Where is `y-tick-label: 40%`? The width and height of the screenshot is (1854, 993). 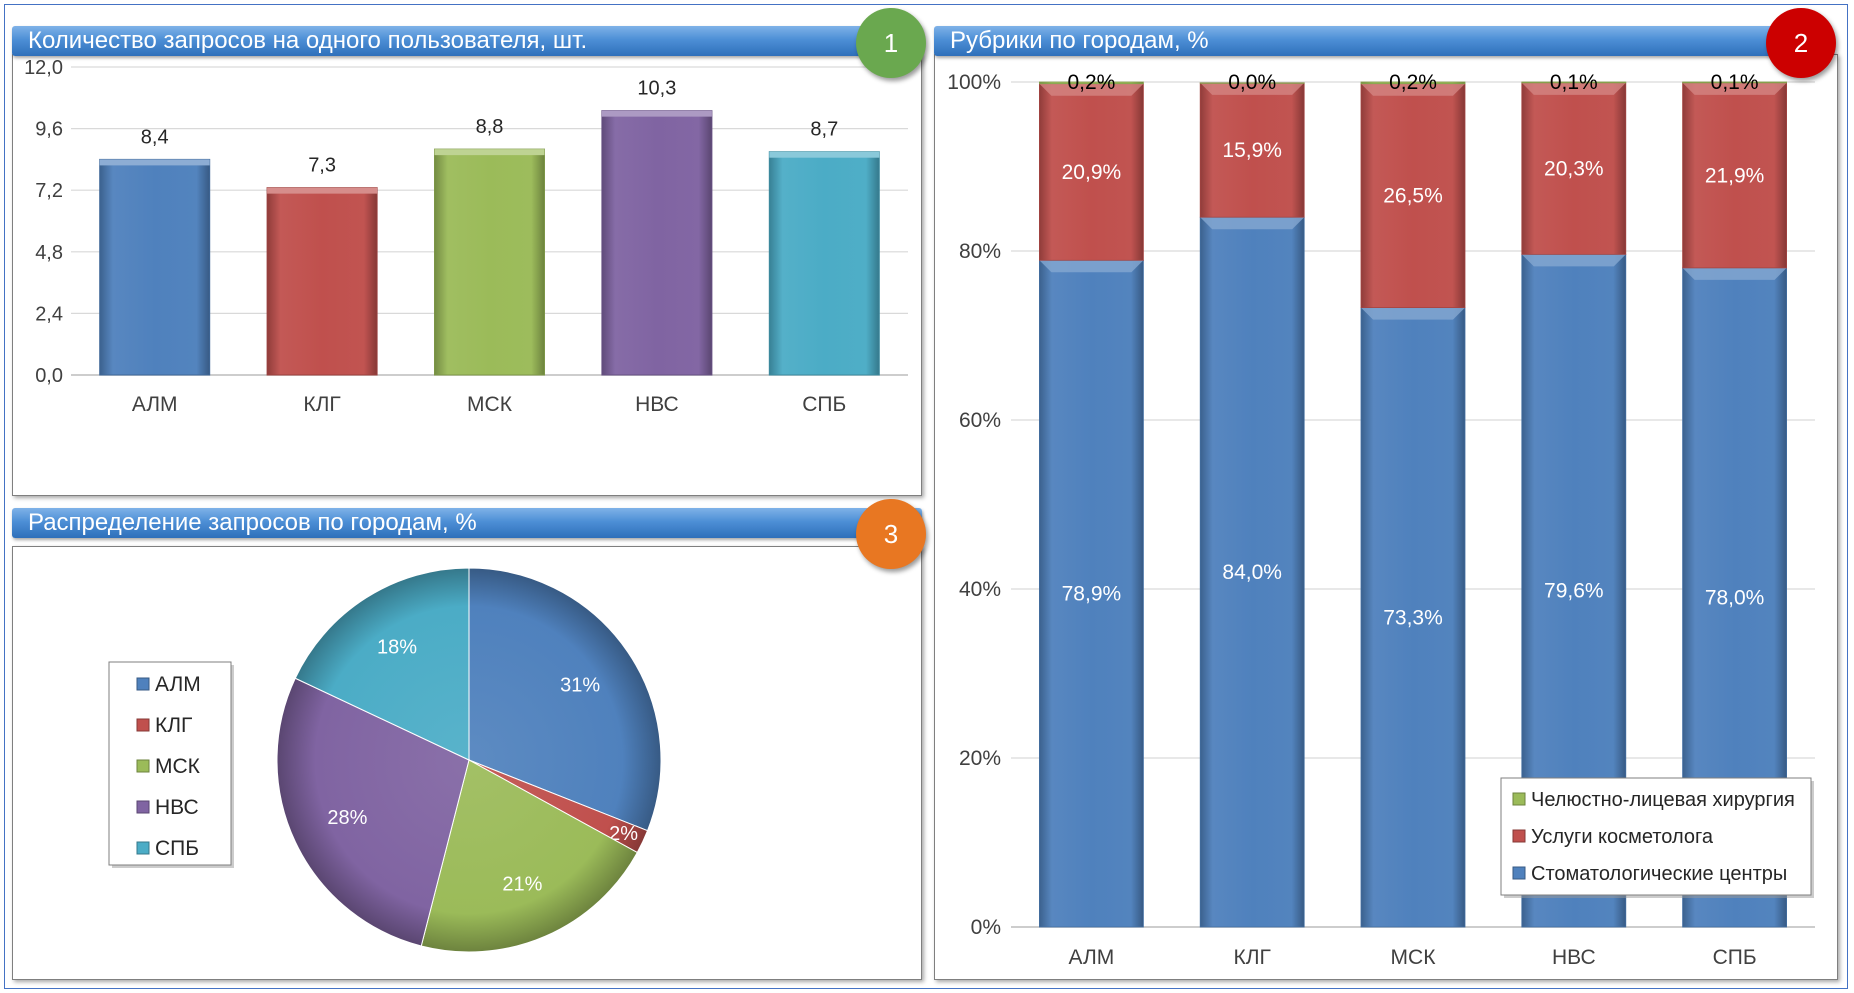 y-tick-label: 40% is located at coordinates (980, 589).